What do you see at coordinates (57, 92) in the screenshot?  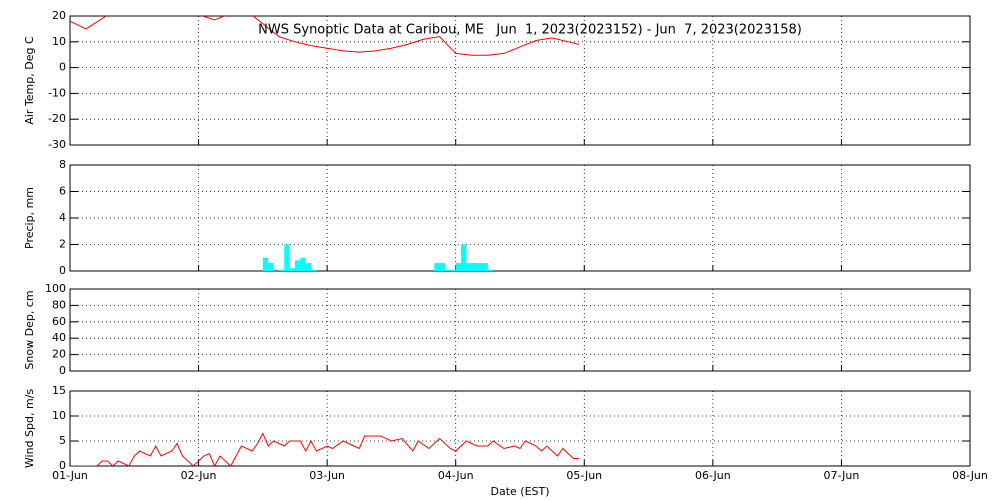 I see `y-tick-label: -10` at bounding box center [57, 92].